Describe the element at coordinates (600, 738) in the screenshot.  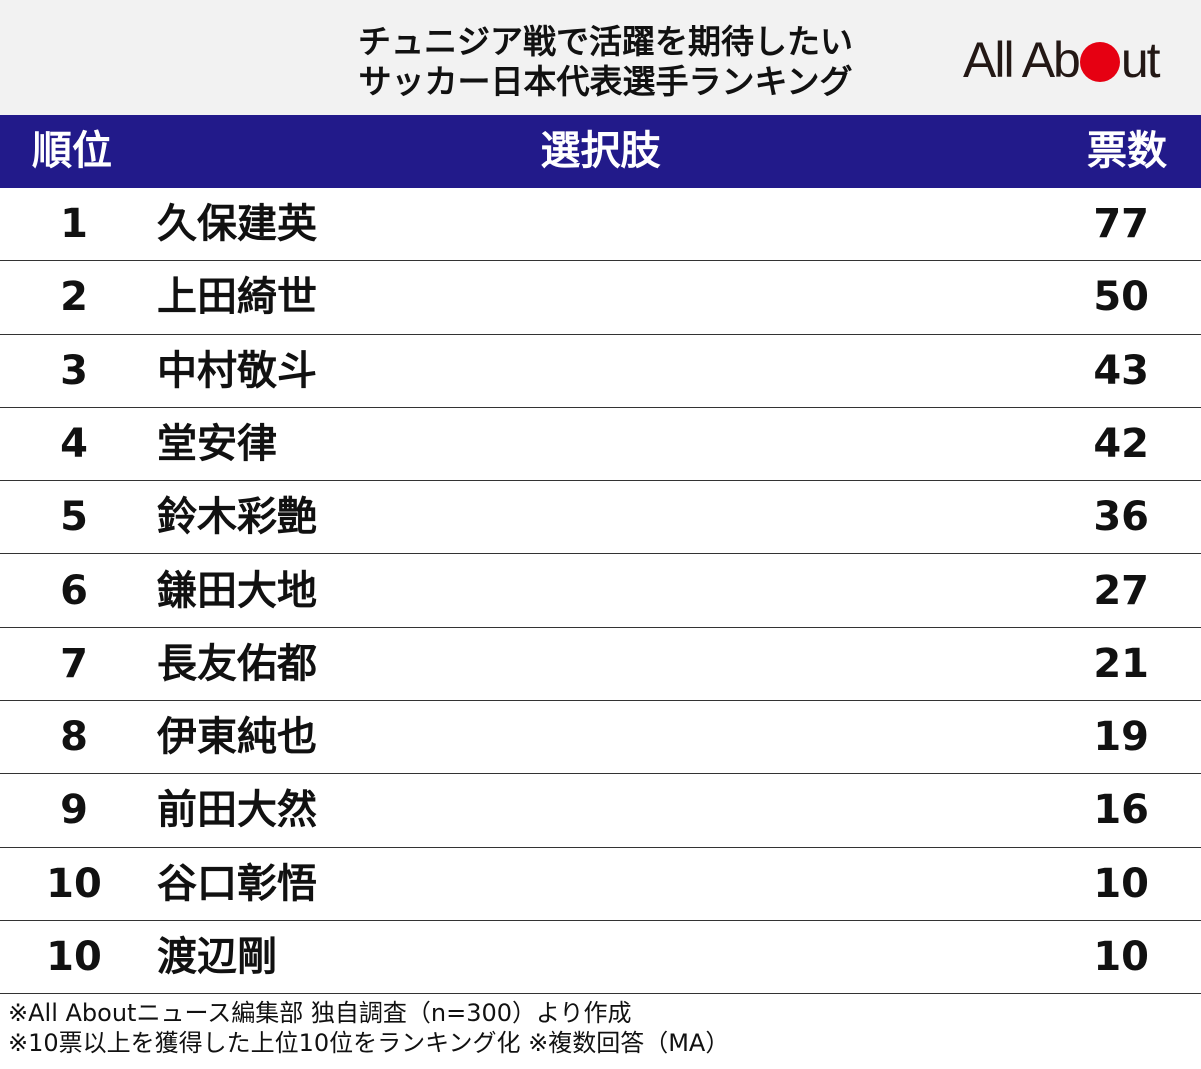
I see `table-row: 8 伊東純也 19` at that location.